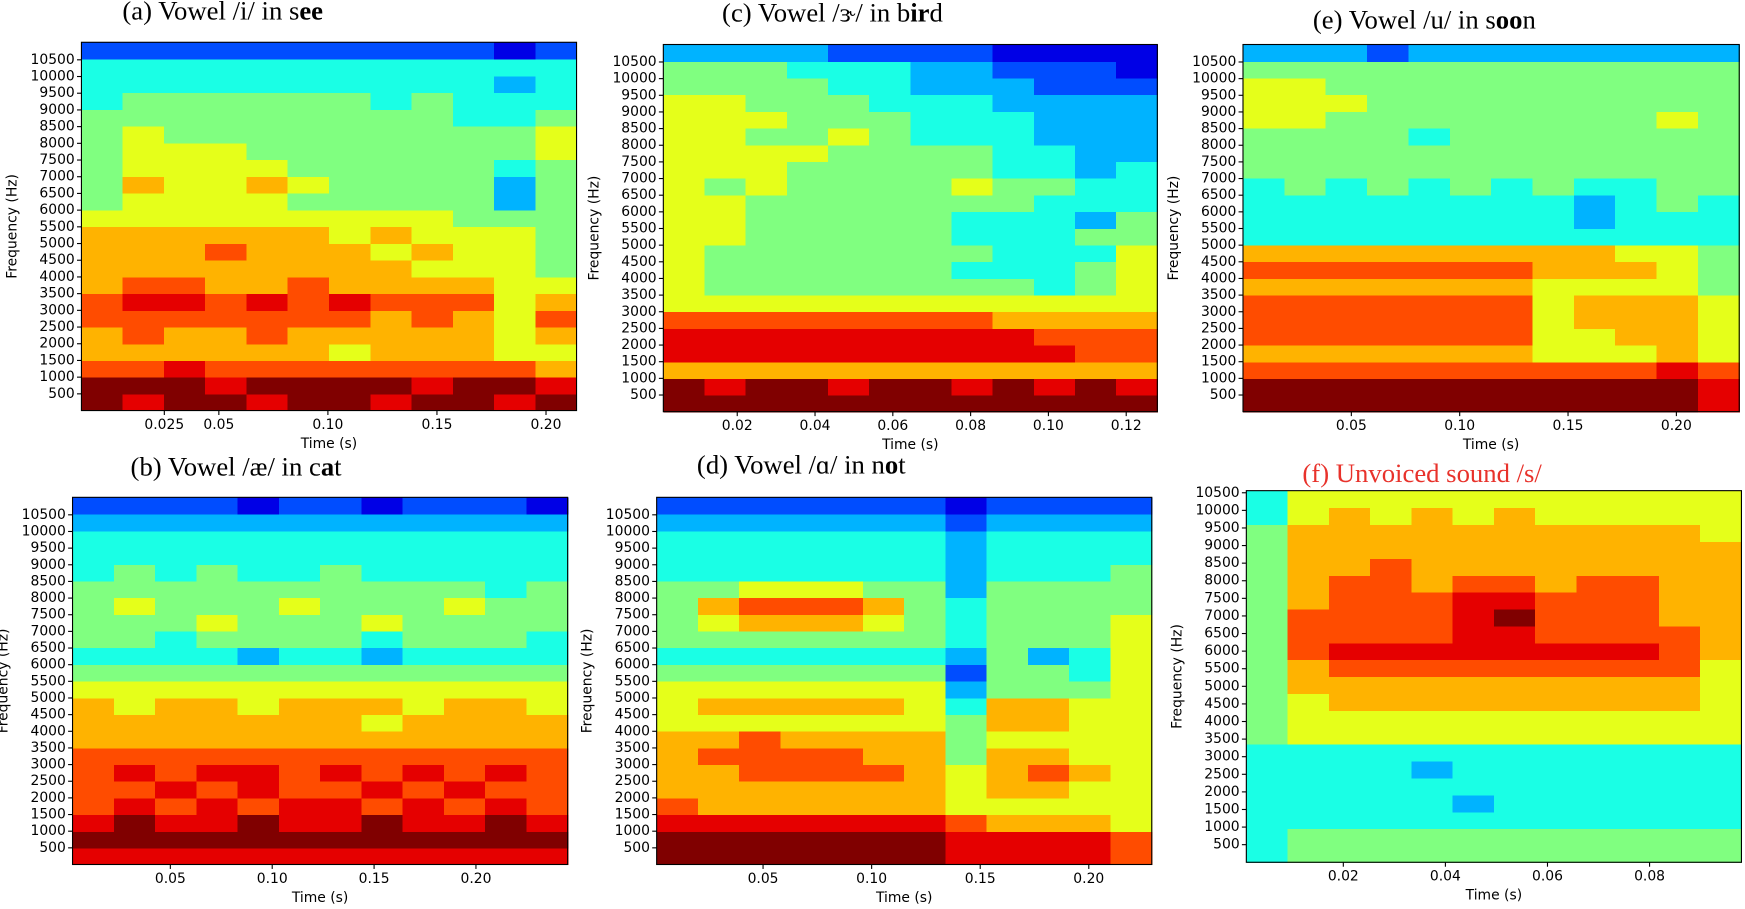  What do you see at coordinates (226, 467) in the screenshot?
I see `title-run: (b) Vowel /æ/ in c` at bounding box center [226, 467].